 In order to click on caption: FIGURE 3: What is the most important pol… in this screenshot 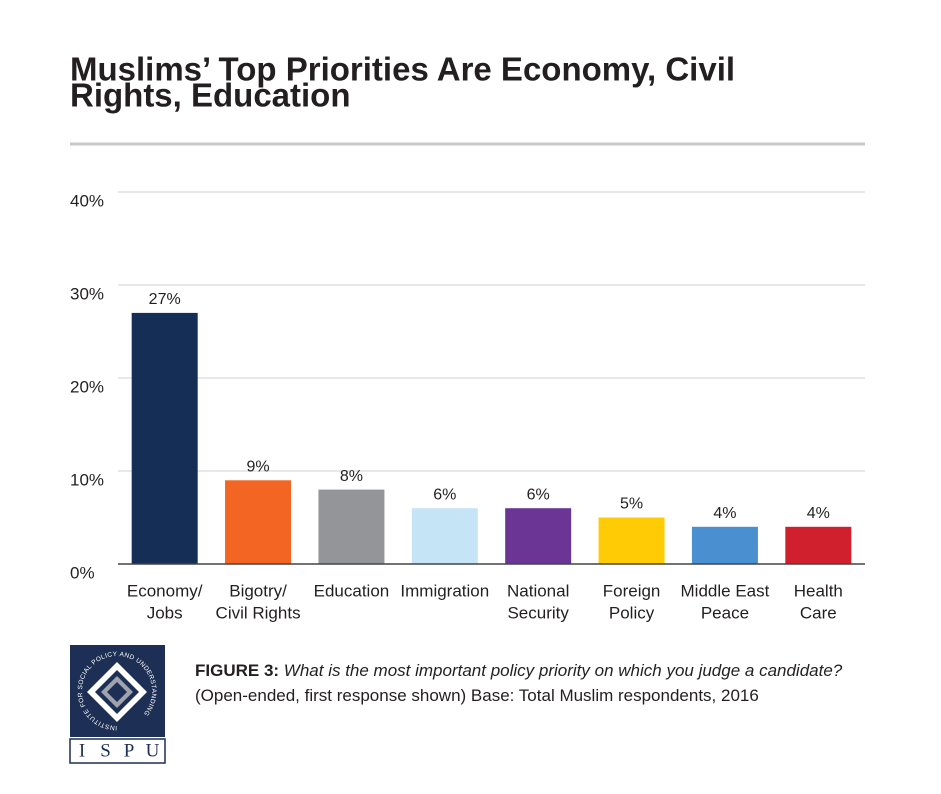, I will do `click(535, 683)`.